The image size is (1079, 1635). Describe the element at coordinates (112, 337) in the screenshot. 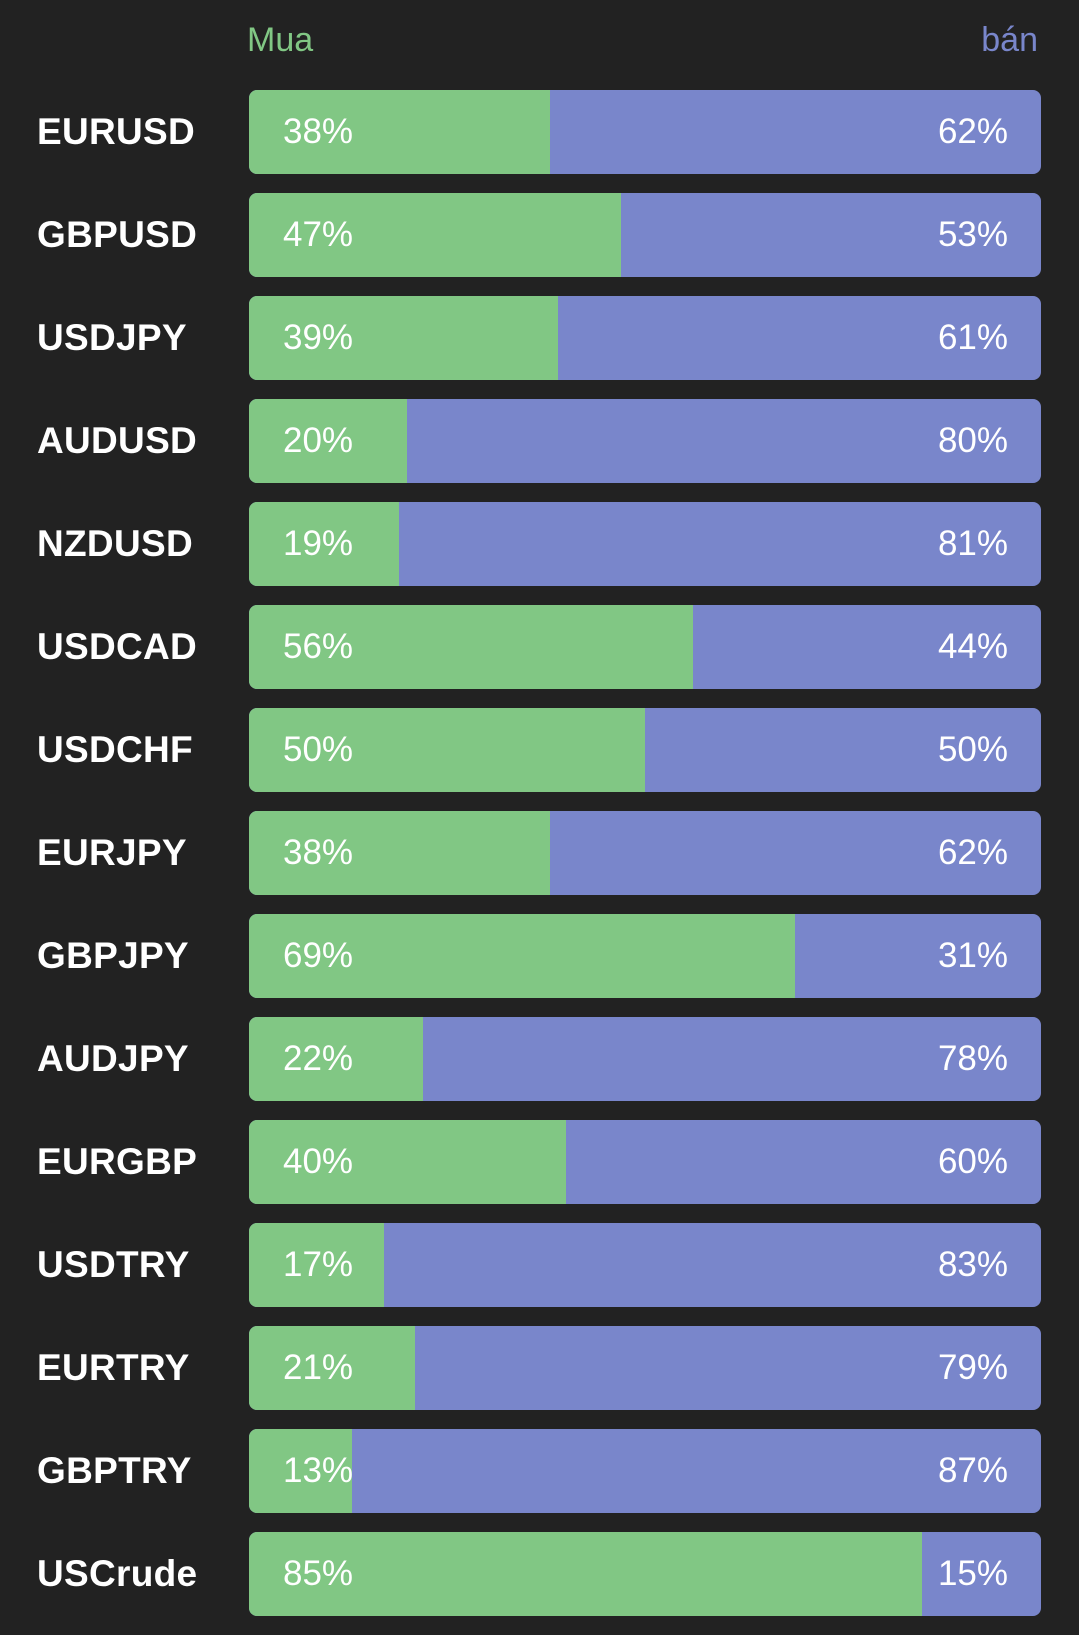

I see `pair-symbol: USDJPY` at that location.